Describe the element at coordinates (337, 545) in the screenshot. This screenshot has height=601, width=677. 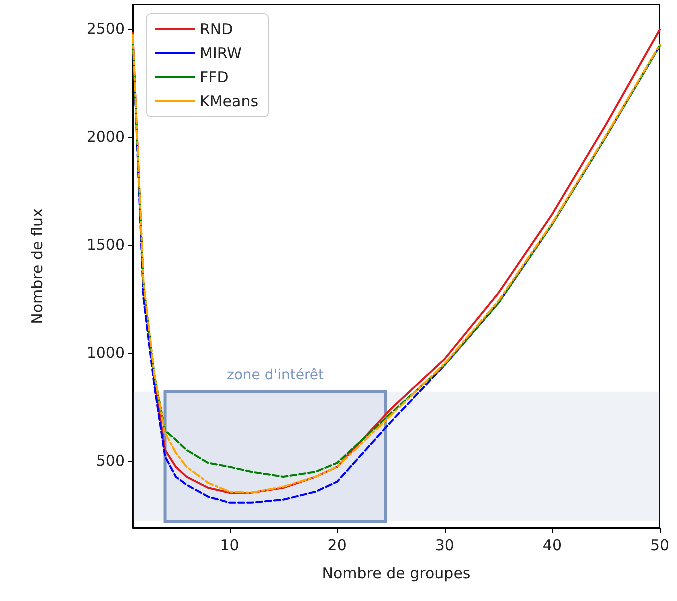
I see `x-tick-label: 20` at that location.